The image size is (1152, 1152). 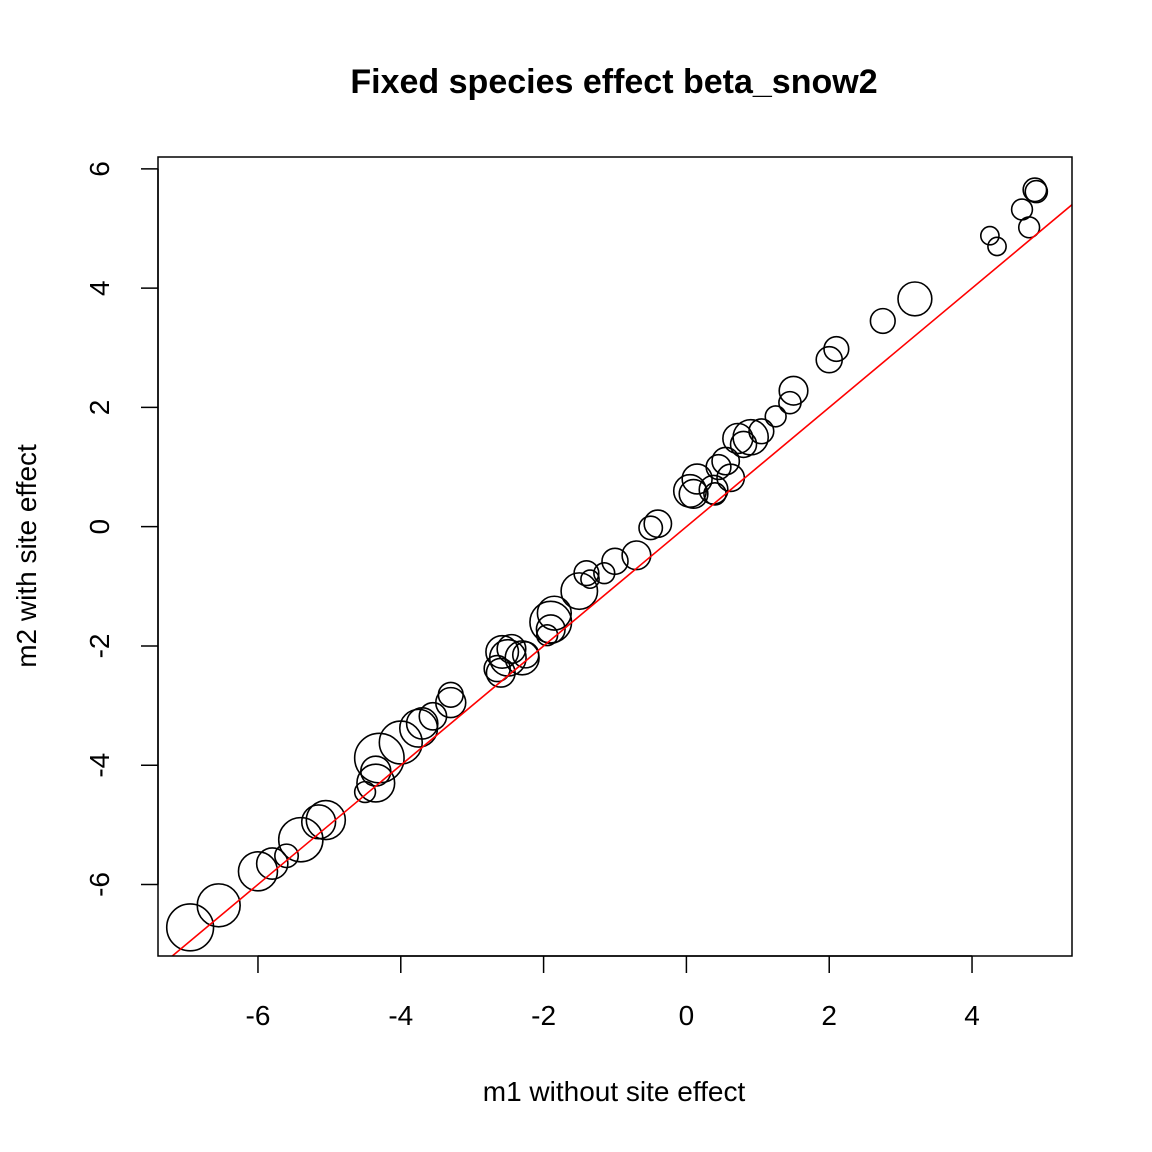 I want to click on x-tick-label: 0, so click(x=687, y=1015).